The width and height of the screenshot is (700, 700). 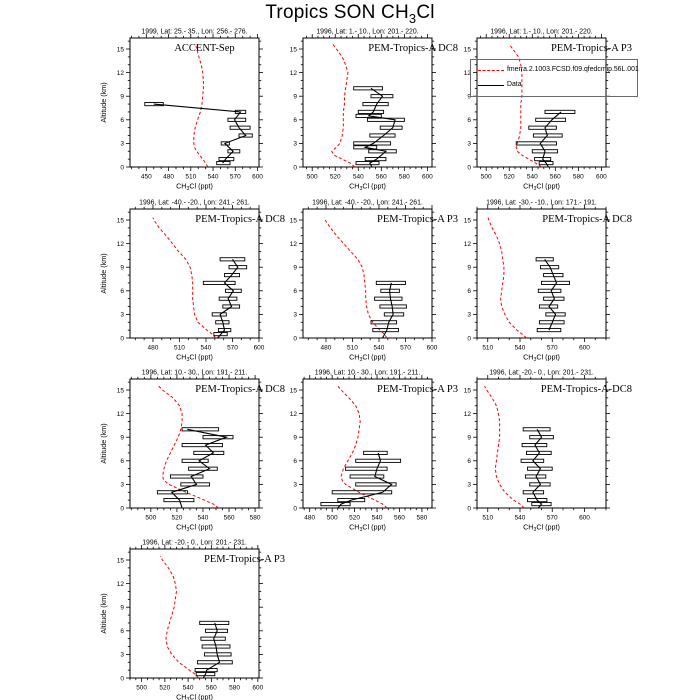 I want to click on page-title-prefix: Tropics SON CH, so click(x=337, y=12).